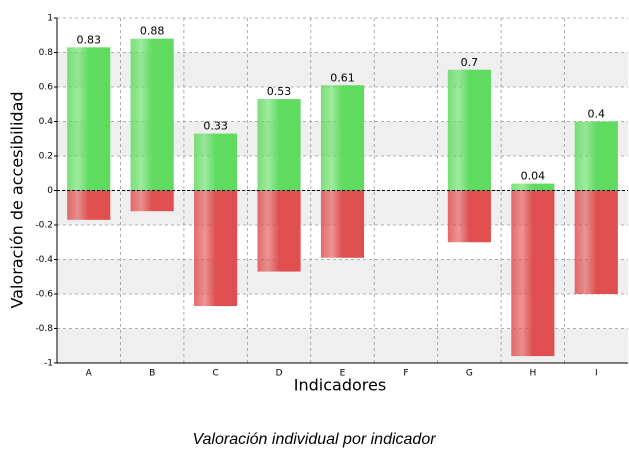  Describe the element at coordinates (596, 374) in the screenshot. I see `x-tick-label: I` at that location.